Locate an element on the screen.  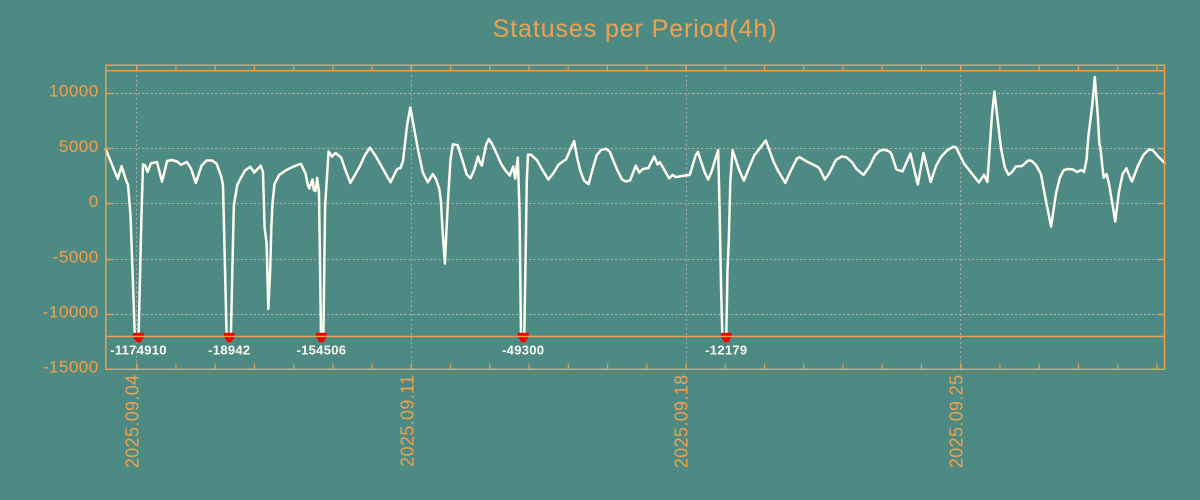
svg-text: -154506 is located at coordinates (321, 349).